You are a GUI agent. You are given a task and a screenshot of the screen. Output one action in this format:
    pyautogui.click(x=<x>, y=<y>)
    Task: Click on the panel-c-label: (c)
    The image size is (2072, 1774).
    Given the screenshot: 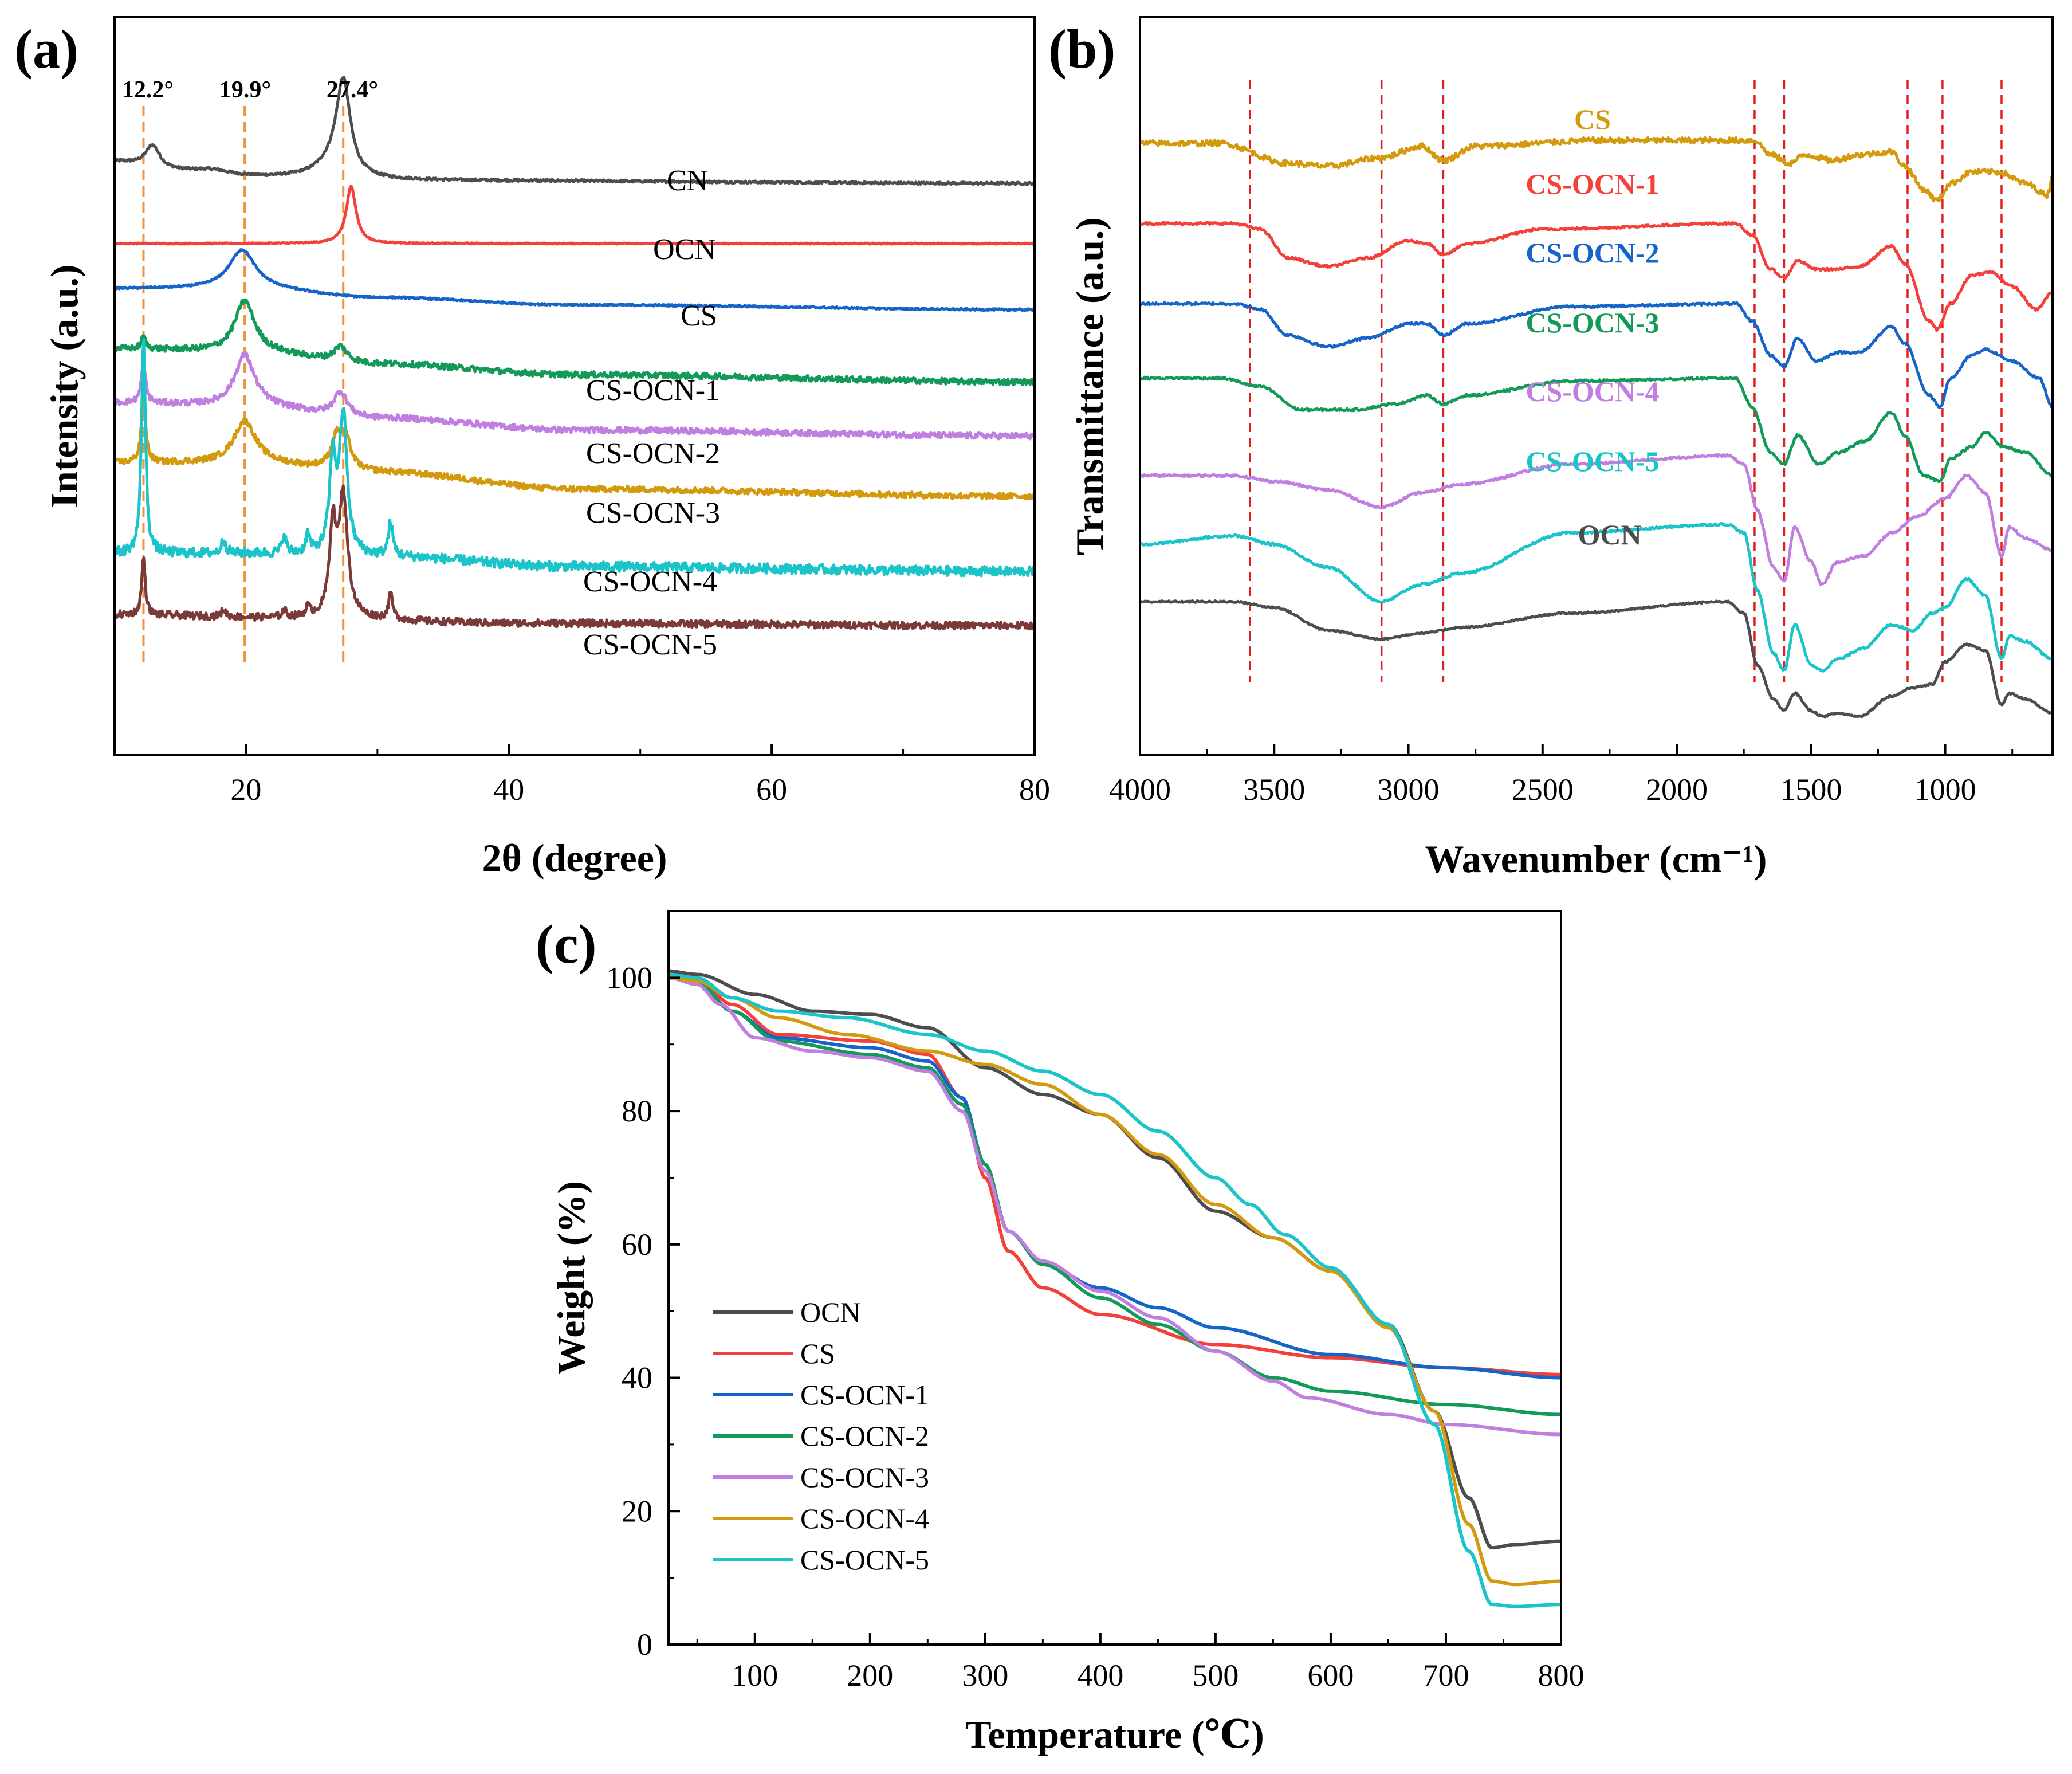 What is the action you would take?
    pyautogui.click(x=566, y=944)
    